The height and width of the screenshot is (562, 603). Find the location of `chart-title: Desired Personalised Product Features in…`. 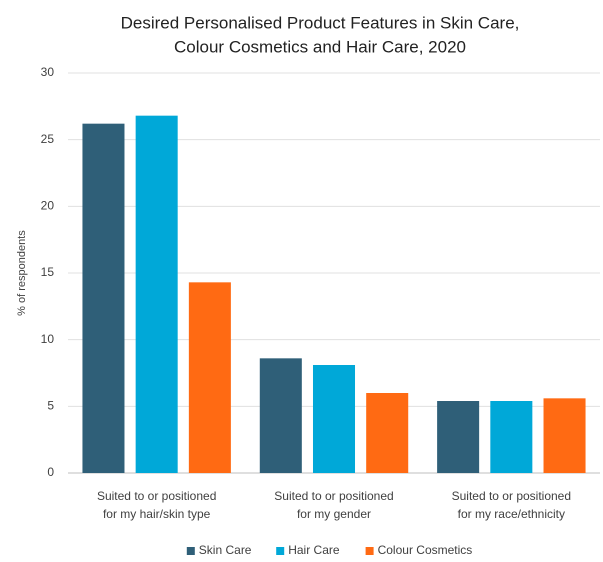

chart-title: Desired Personalised Product Features in… is located at coordinates (320, 22).